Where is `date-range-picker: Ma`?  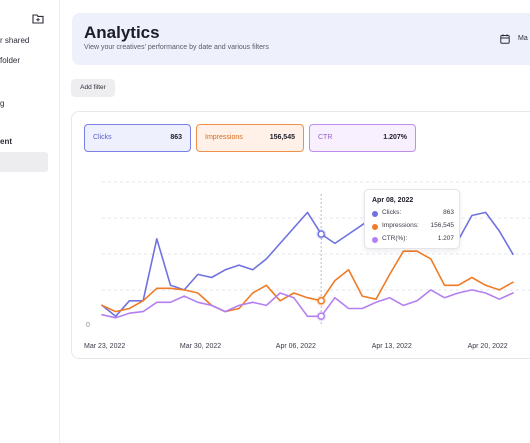 date-range-picker: Ma is located at coordinates (523, 38).